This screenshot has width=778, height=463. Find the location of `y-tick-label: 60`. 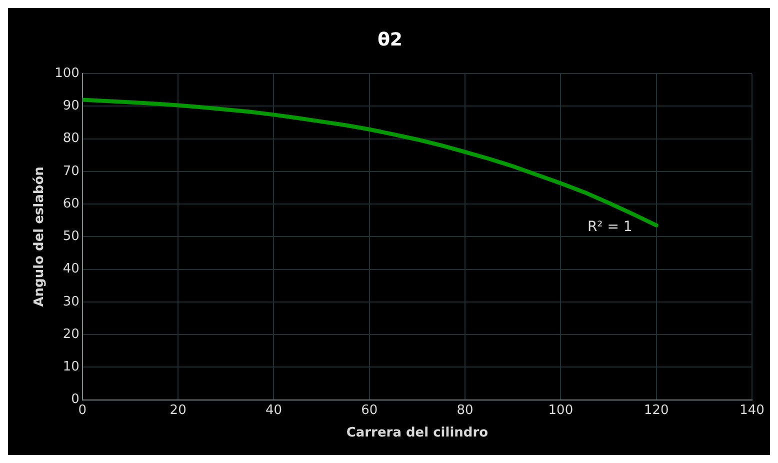

y-tick-label: 60 is located at coordinates (71, 204).